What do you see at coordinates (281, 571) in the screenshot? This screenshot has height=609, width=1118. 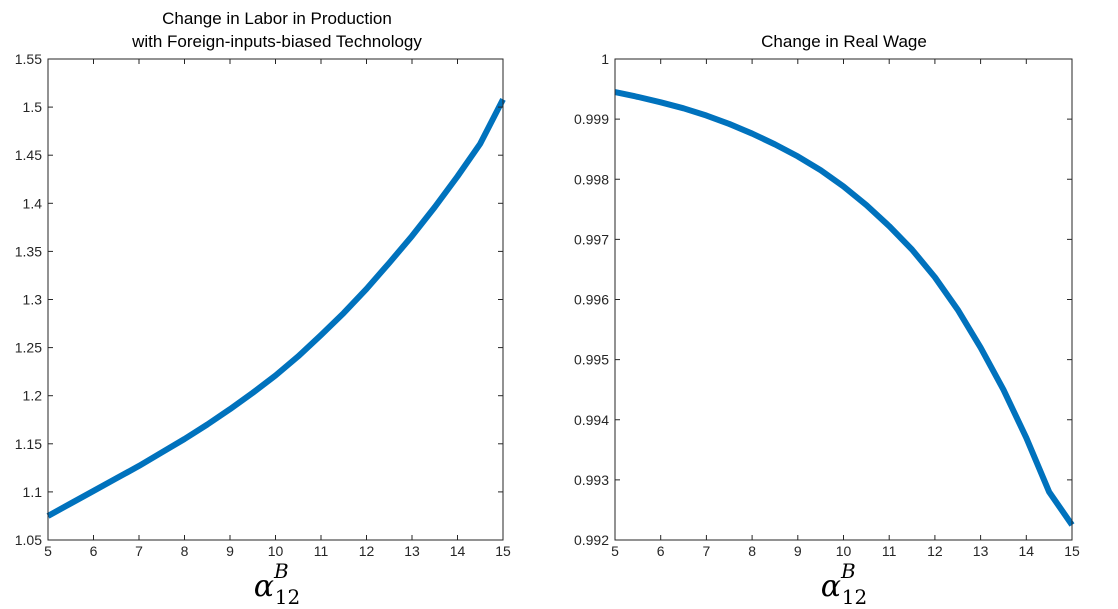 I see `chart-left-xlabel-sup: B` at bounding box center [281, 571].